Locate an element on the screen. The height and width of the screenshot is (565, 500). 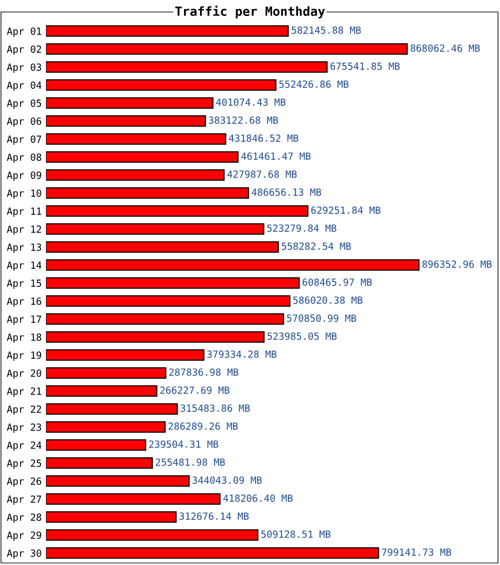
y-tick-label: Apr 30 is located at coordinates (24, 554).